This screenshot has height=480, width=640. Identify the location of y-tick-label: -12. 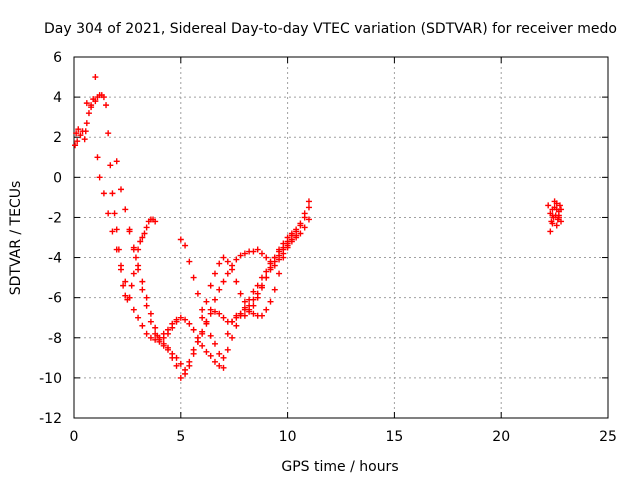
(50, 419).